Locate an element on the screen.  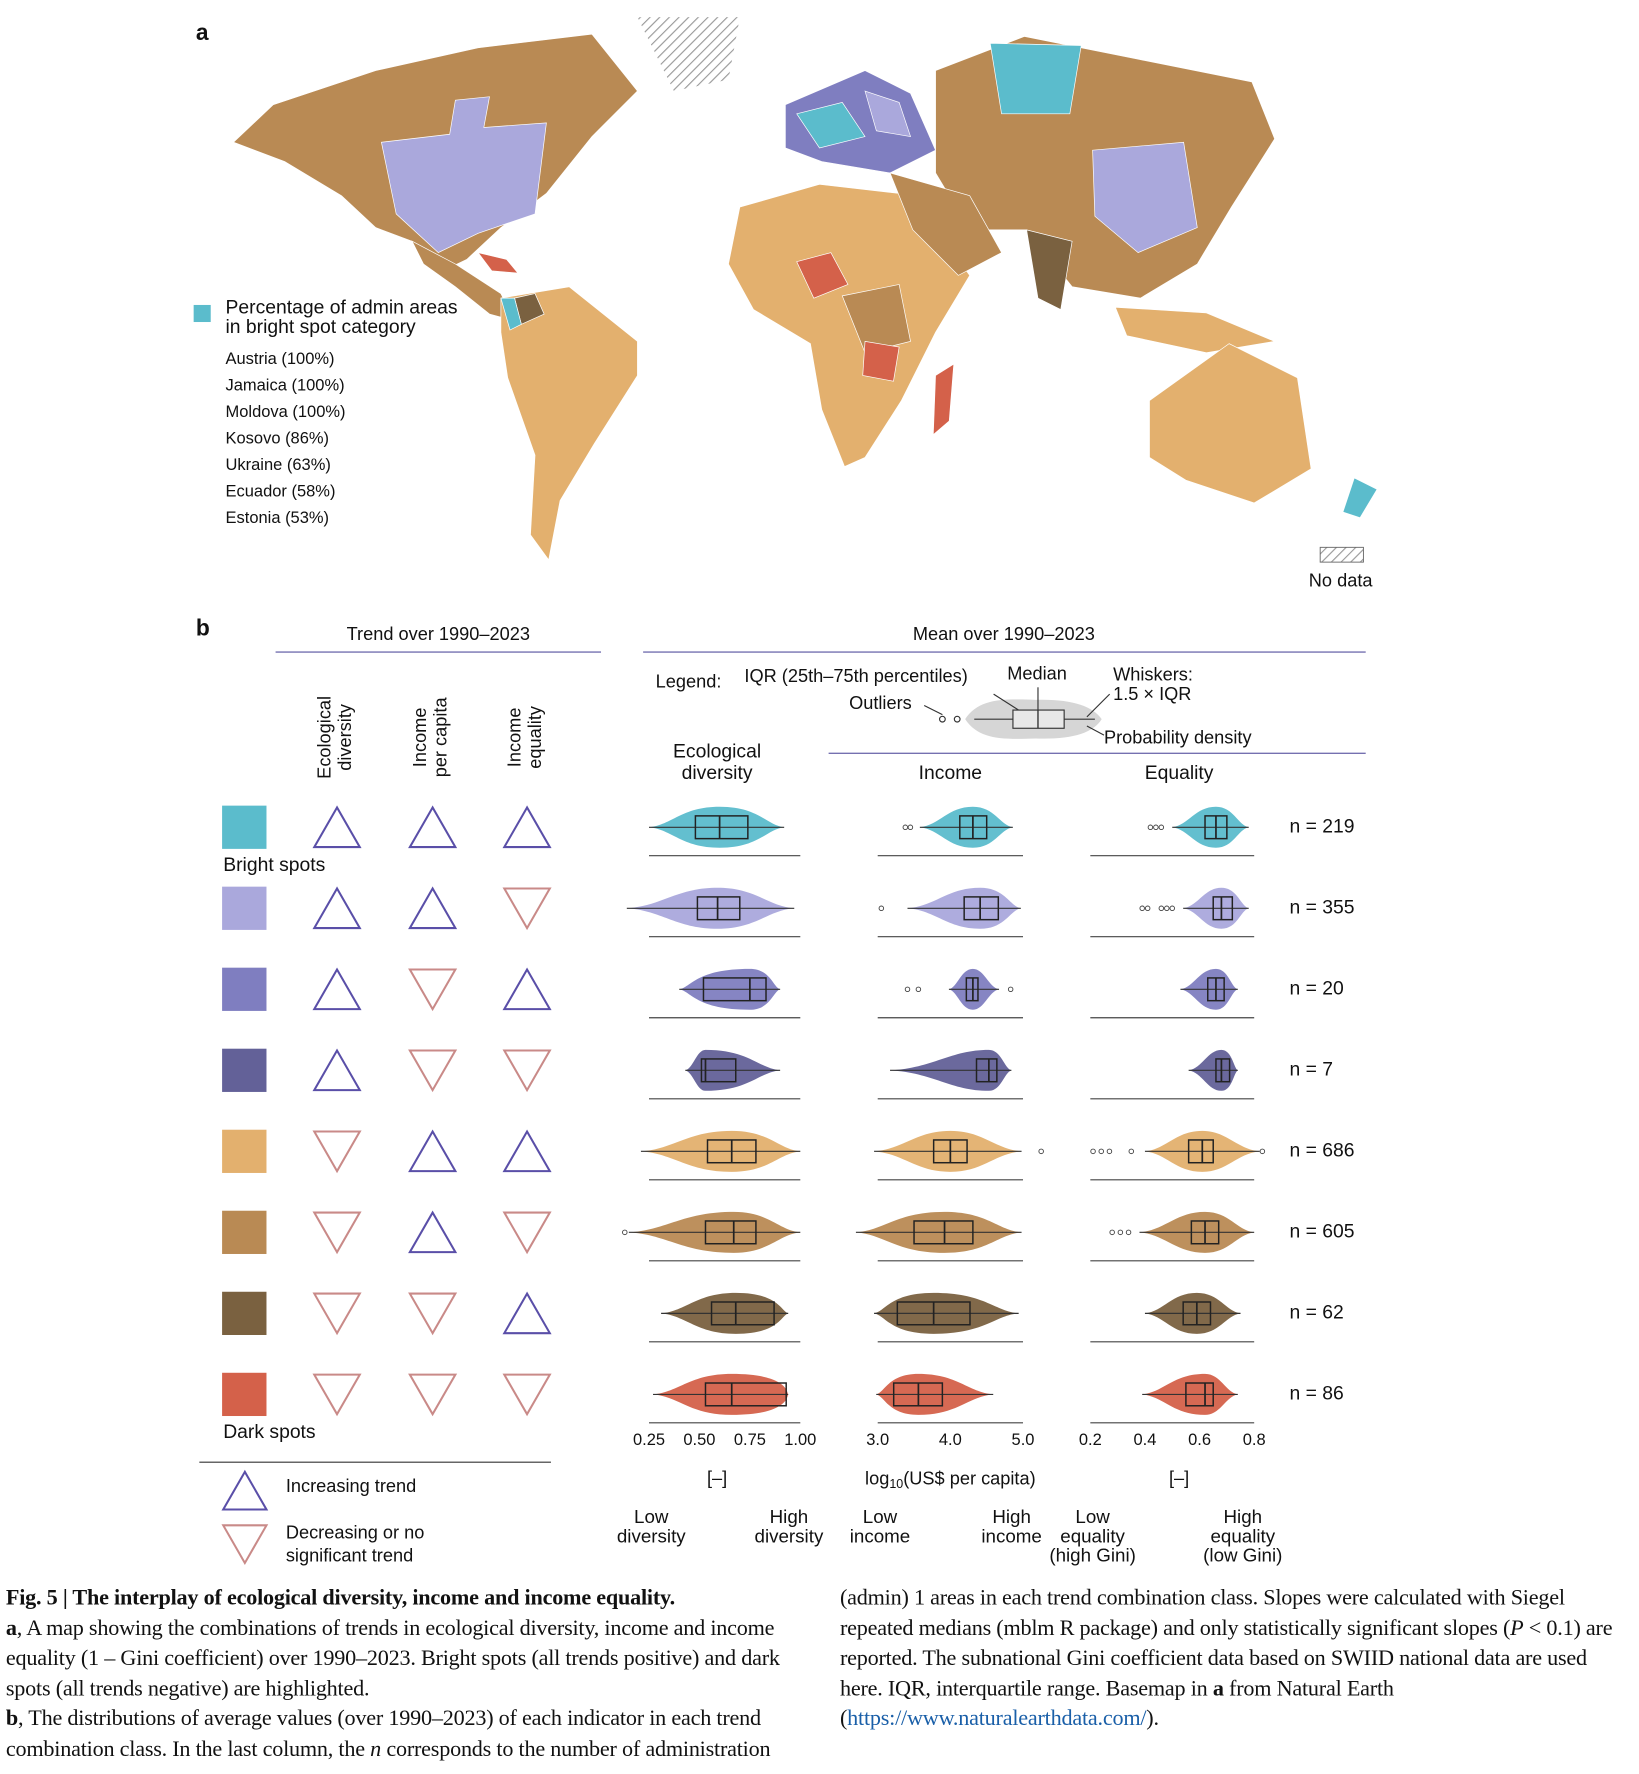
trend-column-label: per capita is located at coordinates (441, 737).